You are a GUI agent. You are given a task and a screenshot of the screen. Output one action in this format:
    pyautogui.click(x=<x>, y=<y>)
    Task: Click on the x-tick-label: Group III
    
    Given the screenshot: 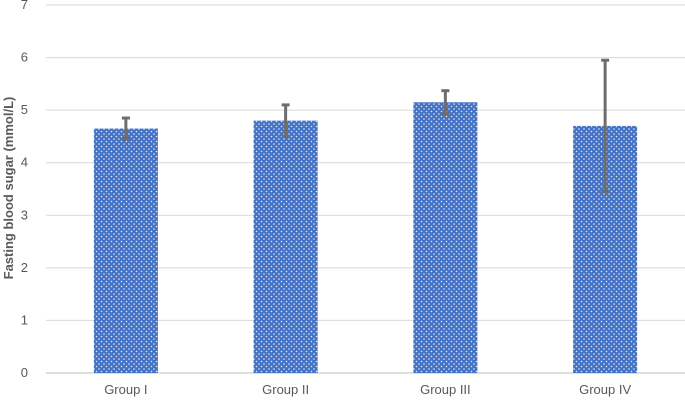 What is the action you would take?
    pyautogui.click(x=445, y=389)
    